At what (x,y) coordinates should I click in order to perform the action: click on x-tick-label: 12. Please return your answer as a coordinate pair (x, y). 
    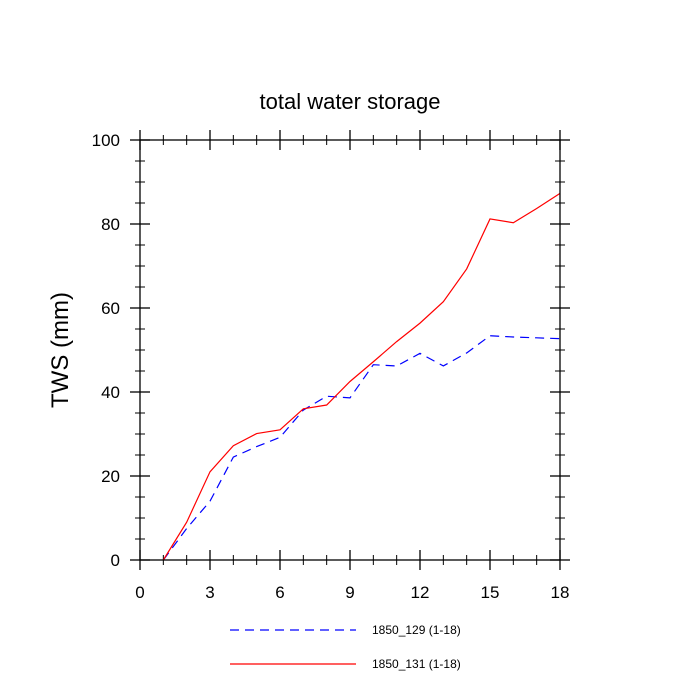
    Looking at the image, I should click on (420, 592).